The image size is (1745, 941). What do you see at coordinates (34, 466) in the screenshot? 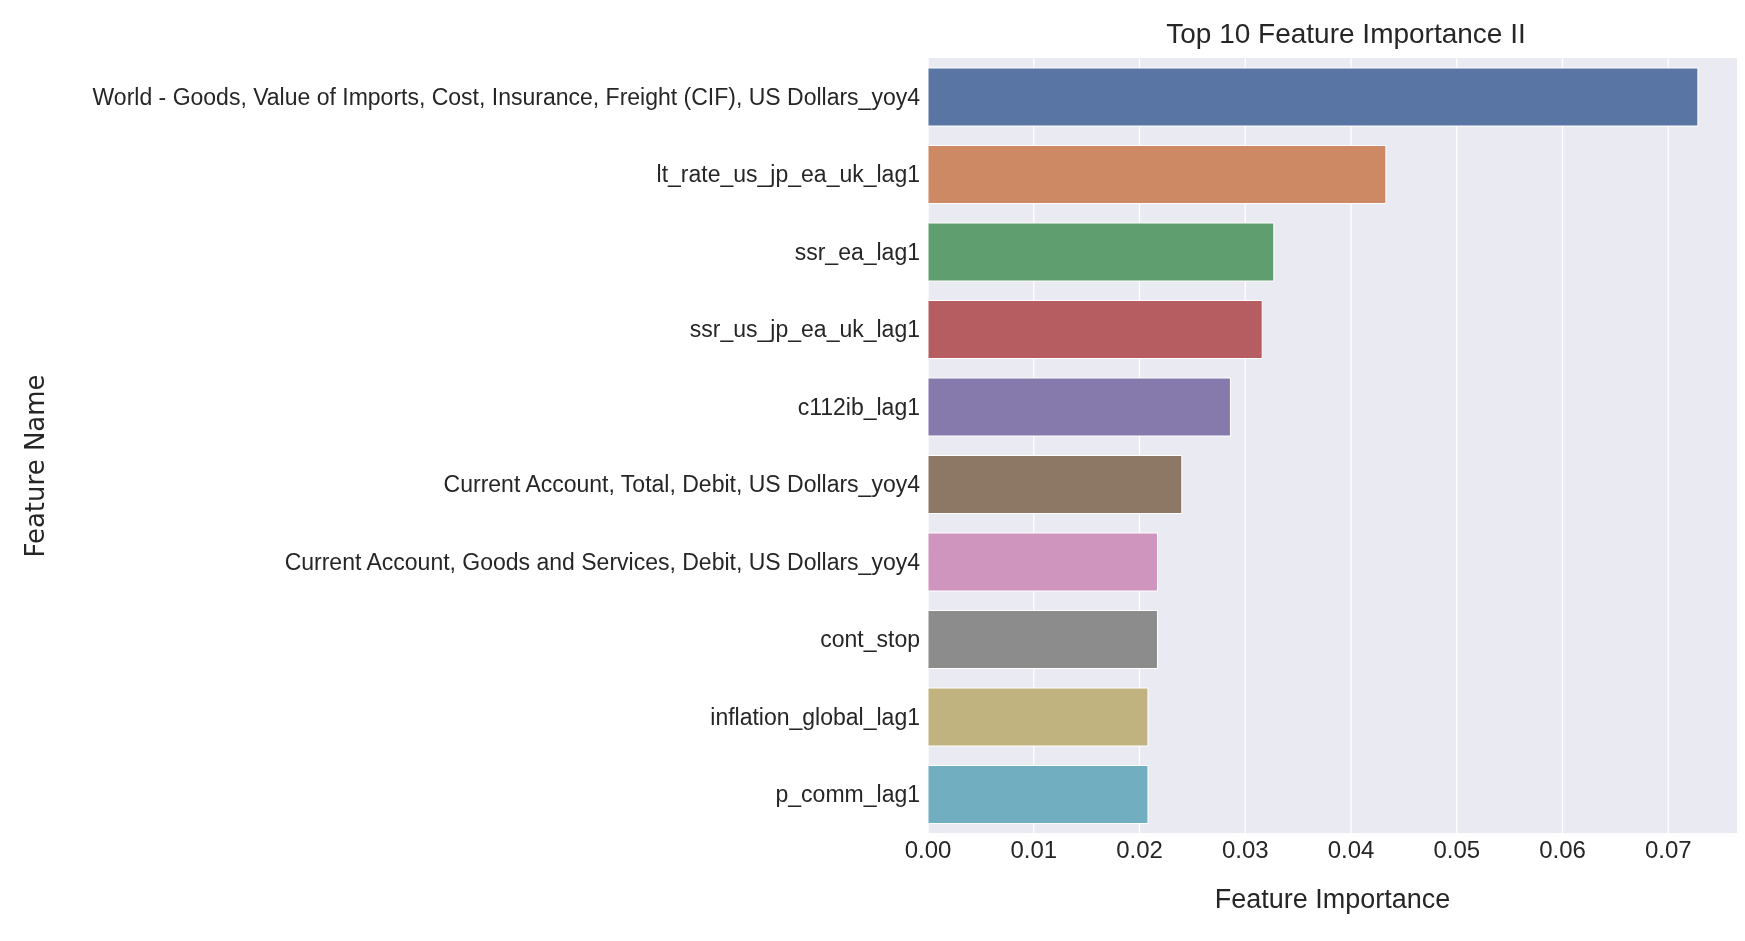
I see `y-axis-title: Feature Name` at bounding box center [34, 466].